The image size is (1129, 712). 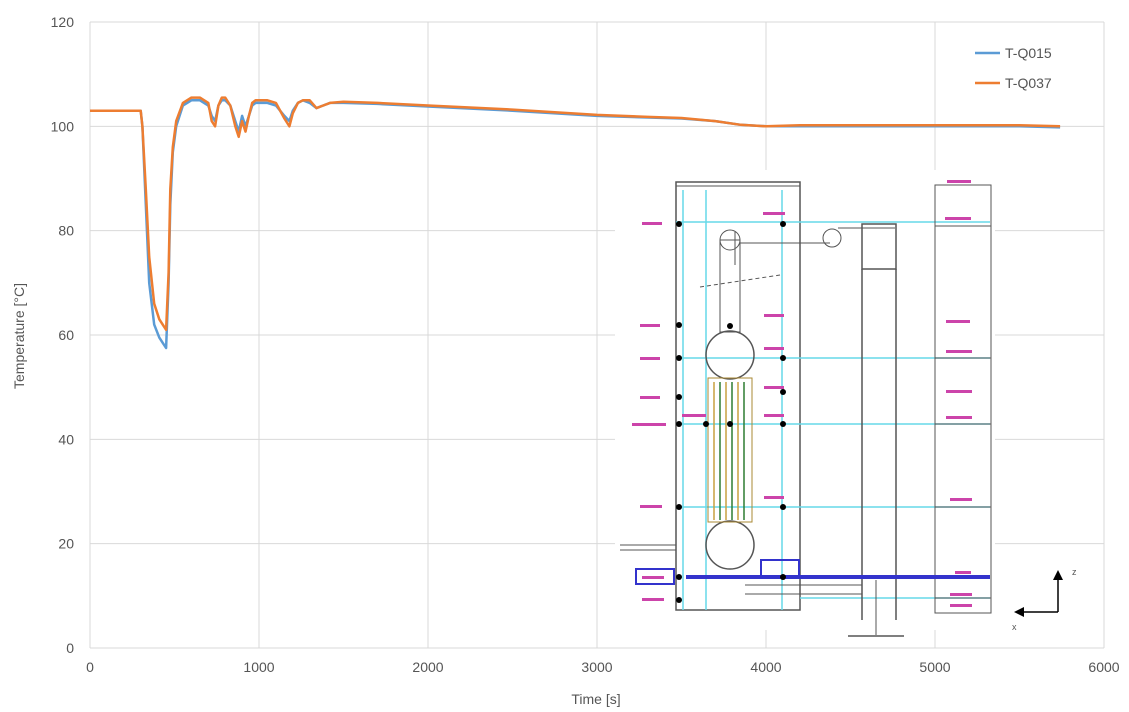 I want to click on y-tick-label: 60, so click(x=66, y=335).